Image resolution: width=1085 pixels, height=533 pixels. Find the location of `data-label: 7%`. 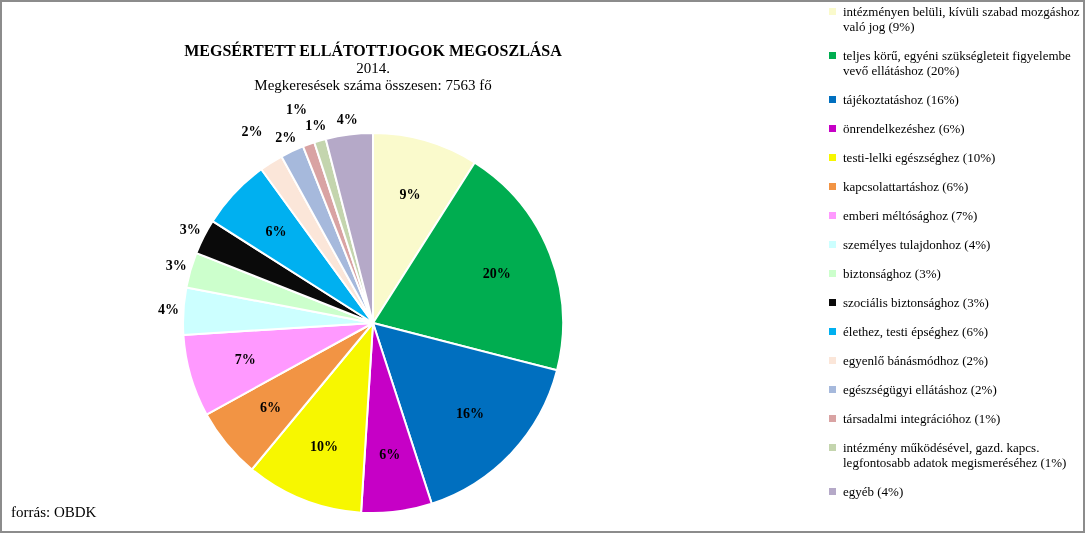

data-label: 7% is located at coordinates (245, 360).